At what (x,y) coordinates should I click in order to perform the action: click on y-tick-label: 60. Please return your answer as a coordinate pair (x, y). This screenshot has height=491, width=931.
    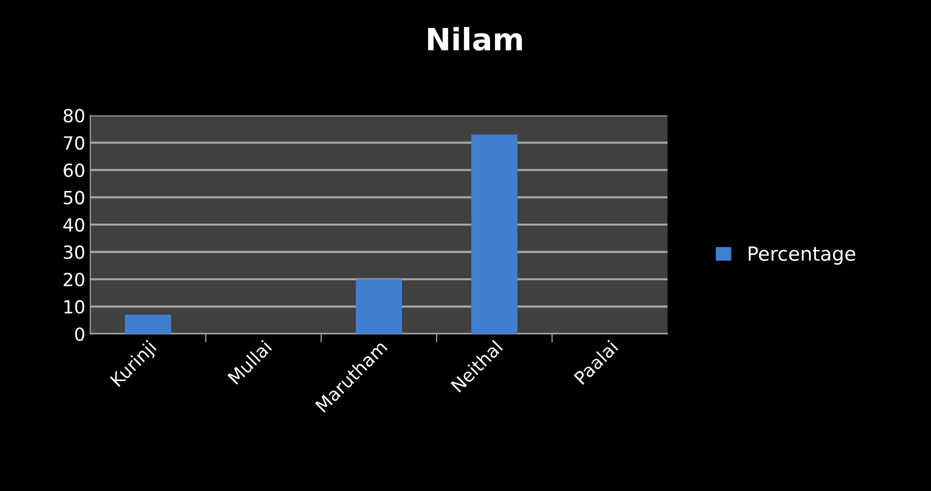
    Looking at the image, I should click on (74, 170).